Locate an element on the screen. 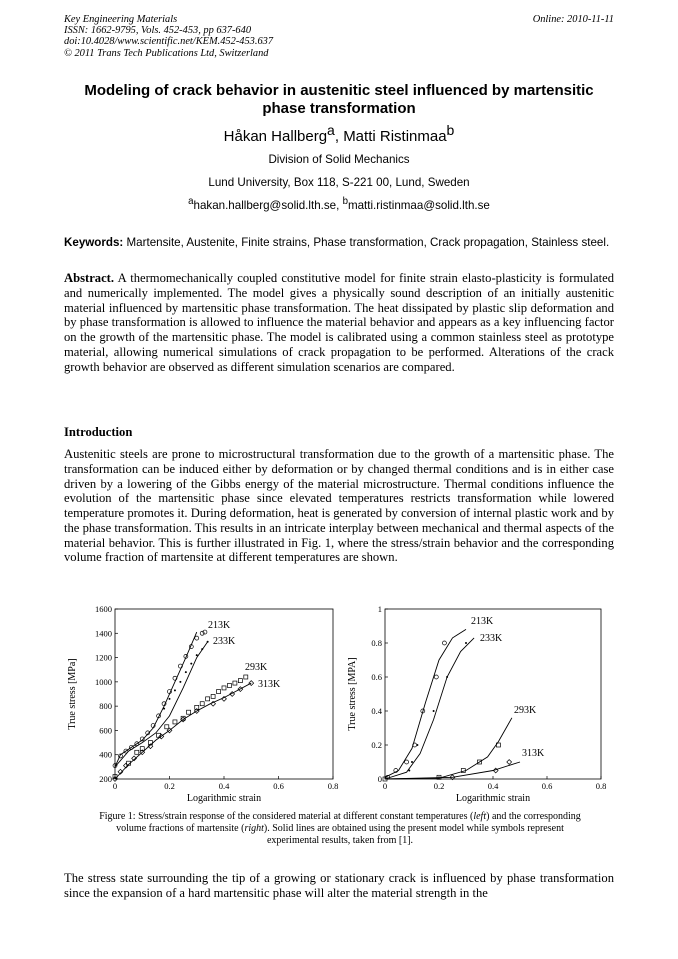 The image size is (678, 959). affil-mark: a is located at coordinates (191, 201).